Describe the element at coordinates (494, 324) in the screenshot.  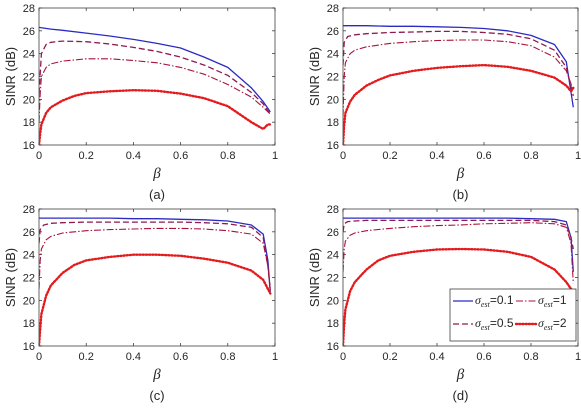
I see `legend-label: σest=0.5` at that location.